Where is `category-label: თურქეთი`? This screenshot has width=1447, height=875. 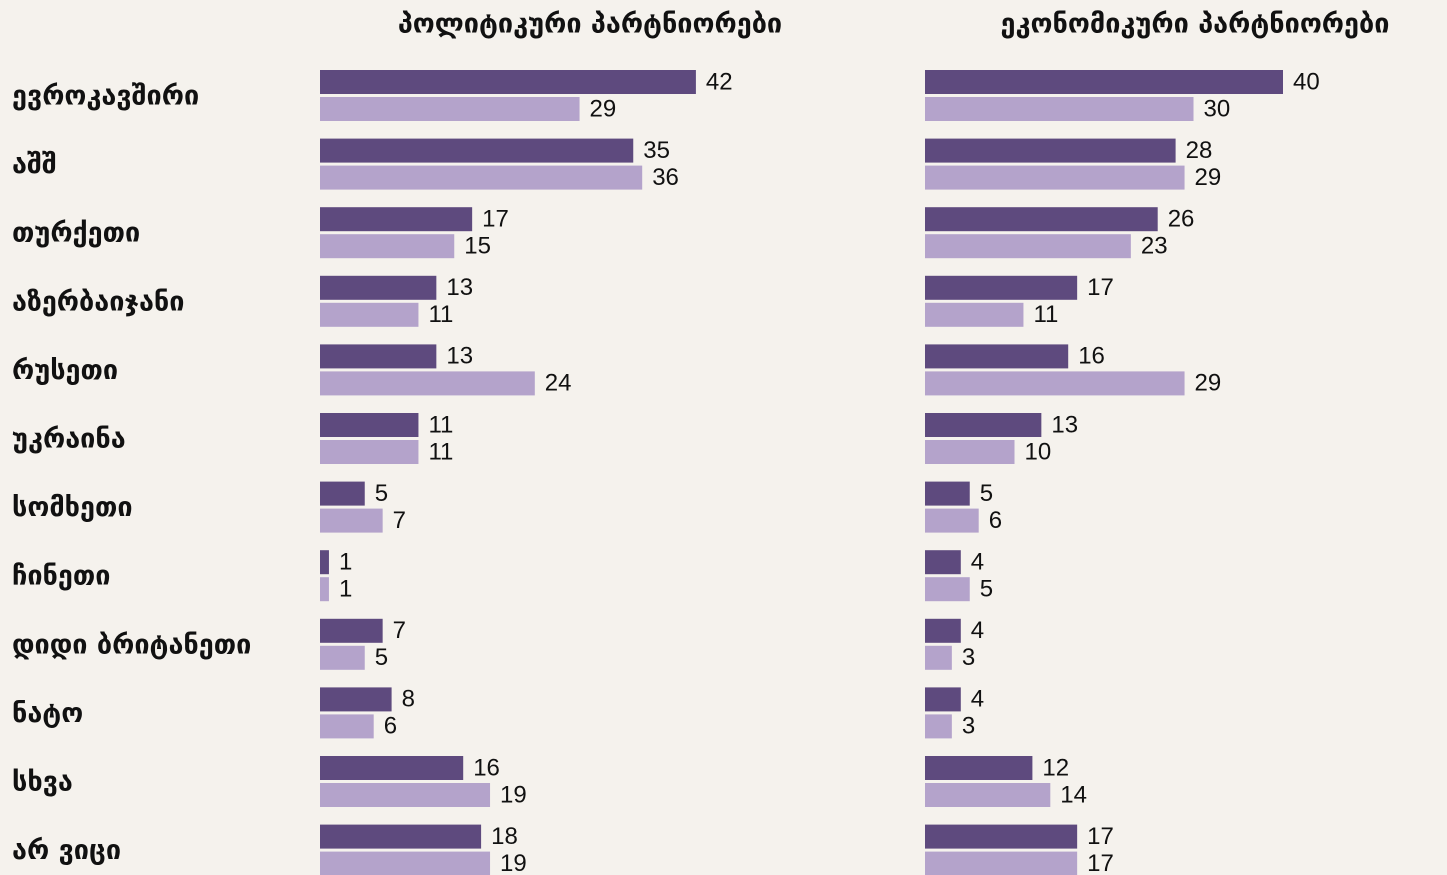
category-label: თურქეთი is located at coordinates (76, 233).